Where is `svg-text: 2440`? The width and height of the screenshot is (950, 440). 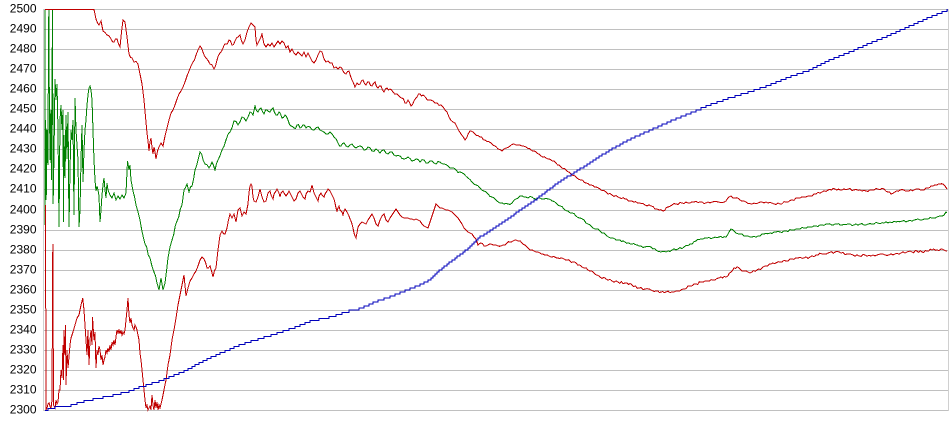
svg-text: 2440 is located at coordinates (23, 129).